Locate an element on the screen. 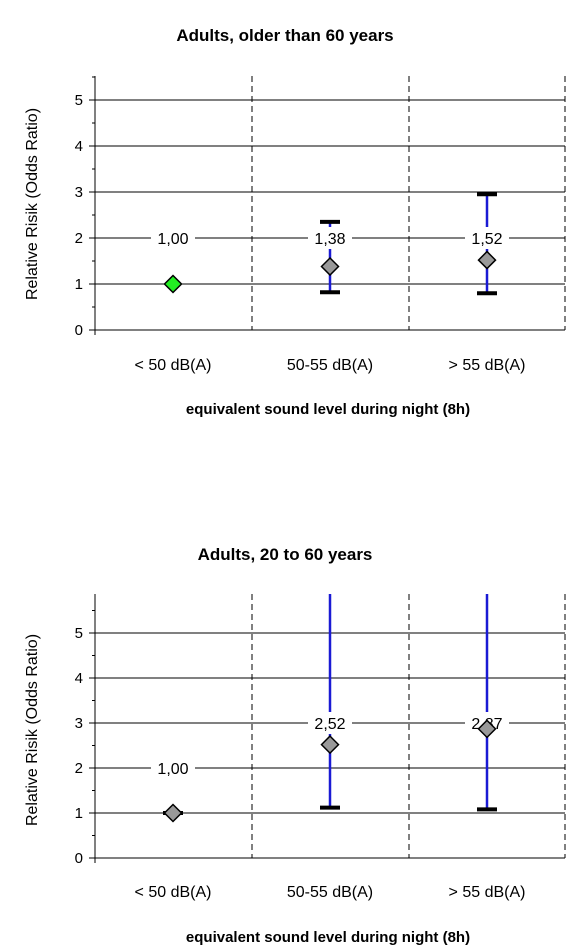 This screenshot has width=570, height=950. chart-title: Adults, 20 to 60 years is located at coordinates (285, 554).